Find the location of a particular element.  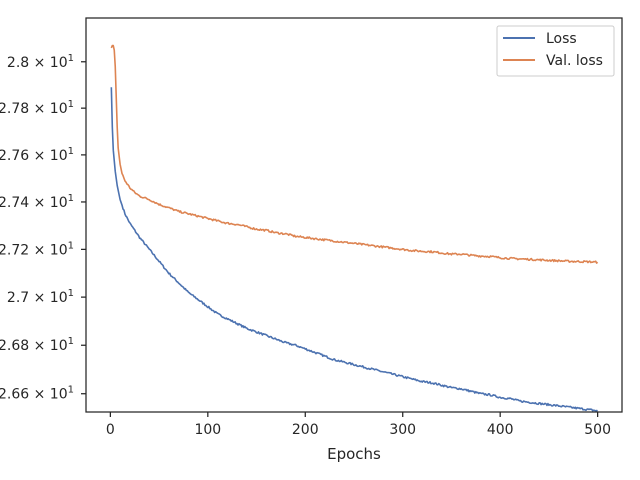

x-tick-label: 0 is located at coordinates (110, 430).